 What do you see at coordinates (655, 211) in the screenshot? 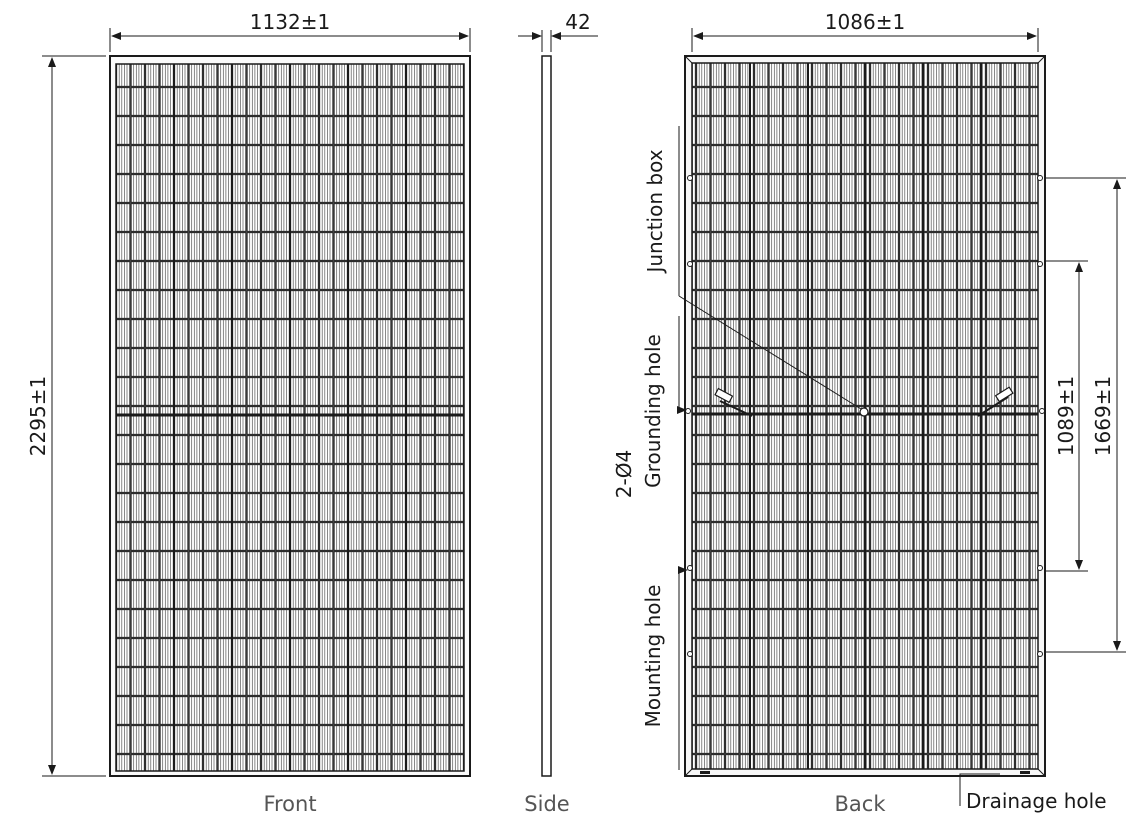
I see `junction-box-label: Junction box` at bounding box center [655, 211].